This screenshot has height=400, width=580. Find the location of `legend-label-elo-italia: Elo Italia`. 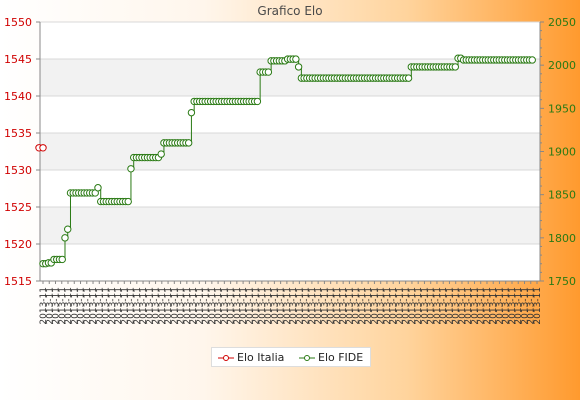

legend-label-elo-italia: Elo Italia is located at coordinates (261, 357).